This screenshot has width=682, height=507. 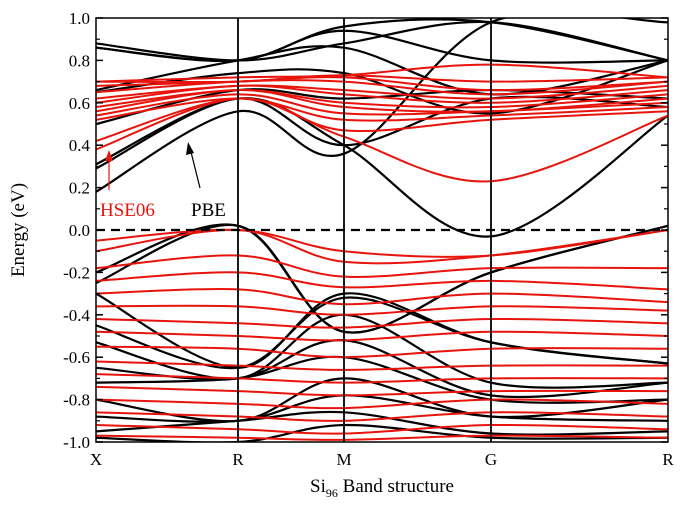 What do you see at coordinates (190, 148) in the screenshot?
I see `pbe-arrowhead` at bounding box center [190, 148].